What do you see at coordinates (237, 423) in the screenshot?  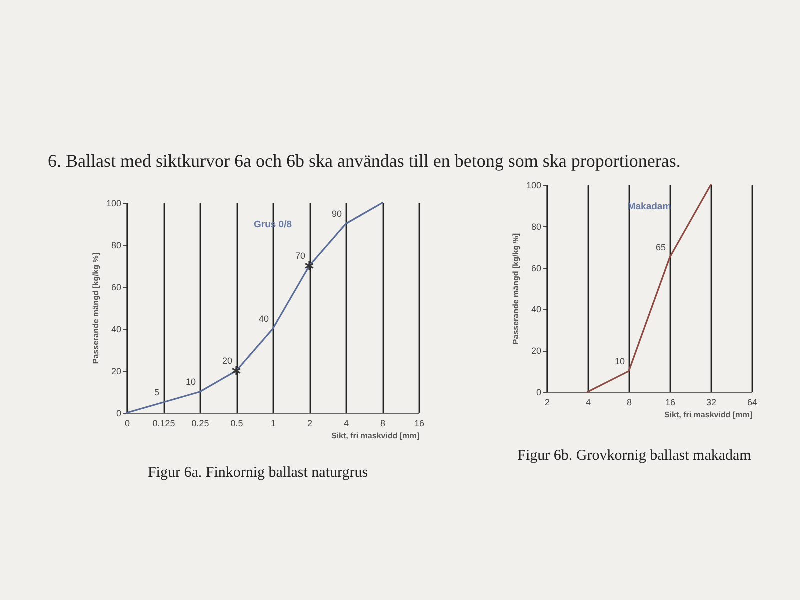 I see `x-tick-label: 0.5` at bounding box center [237, 423].